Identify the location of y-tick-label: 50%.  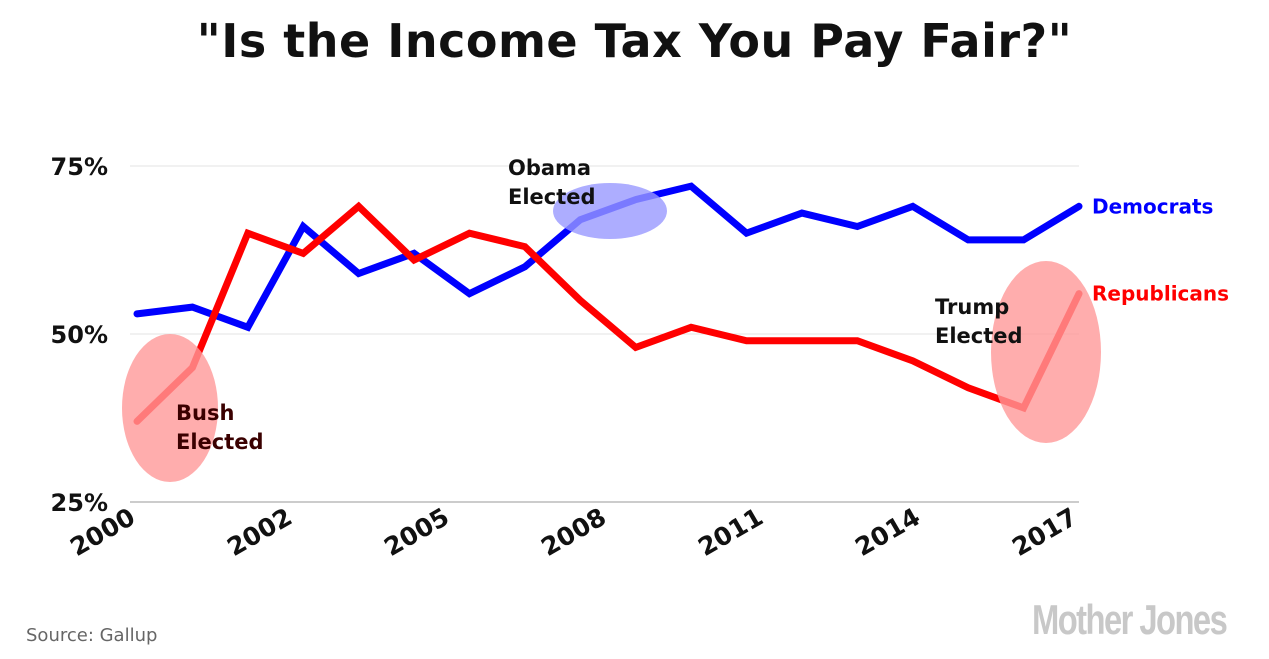
(79, 335).